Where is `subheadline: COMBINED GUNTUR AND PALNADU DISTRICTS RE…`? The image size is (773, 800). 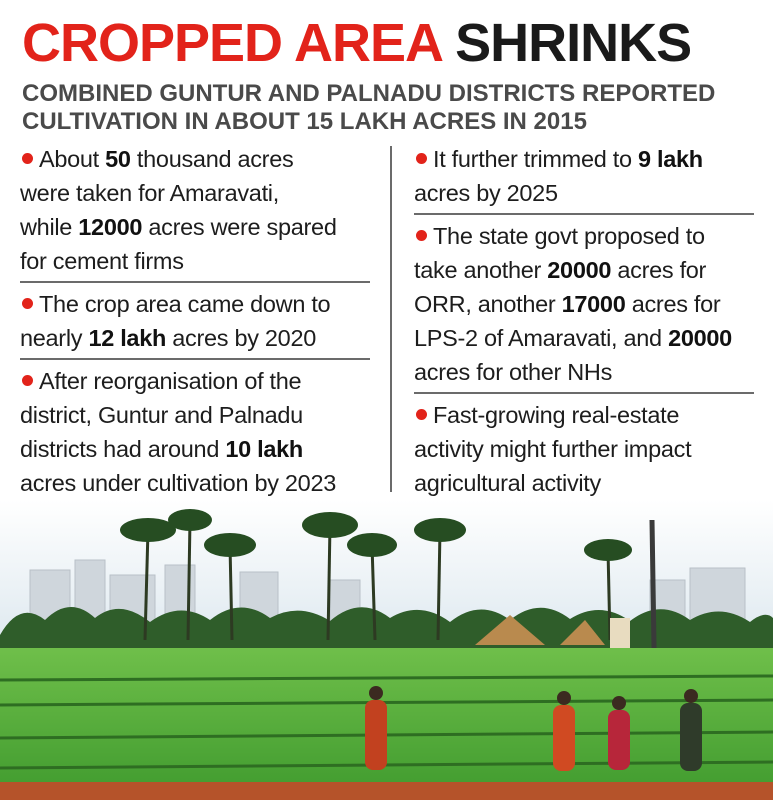
subheadline: COMBINED GUNTUR AND PALNADU DISTRICTS RE… is located at coordinates (392, 108).